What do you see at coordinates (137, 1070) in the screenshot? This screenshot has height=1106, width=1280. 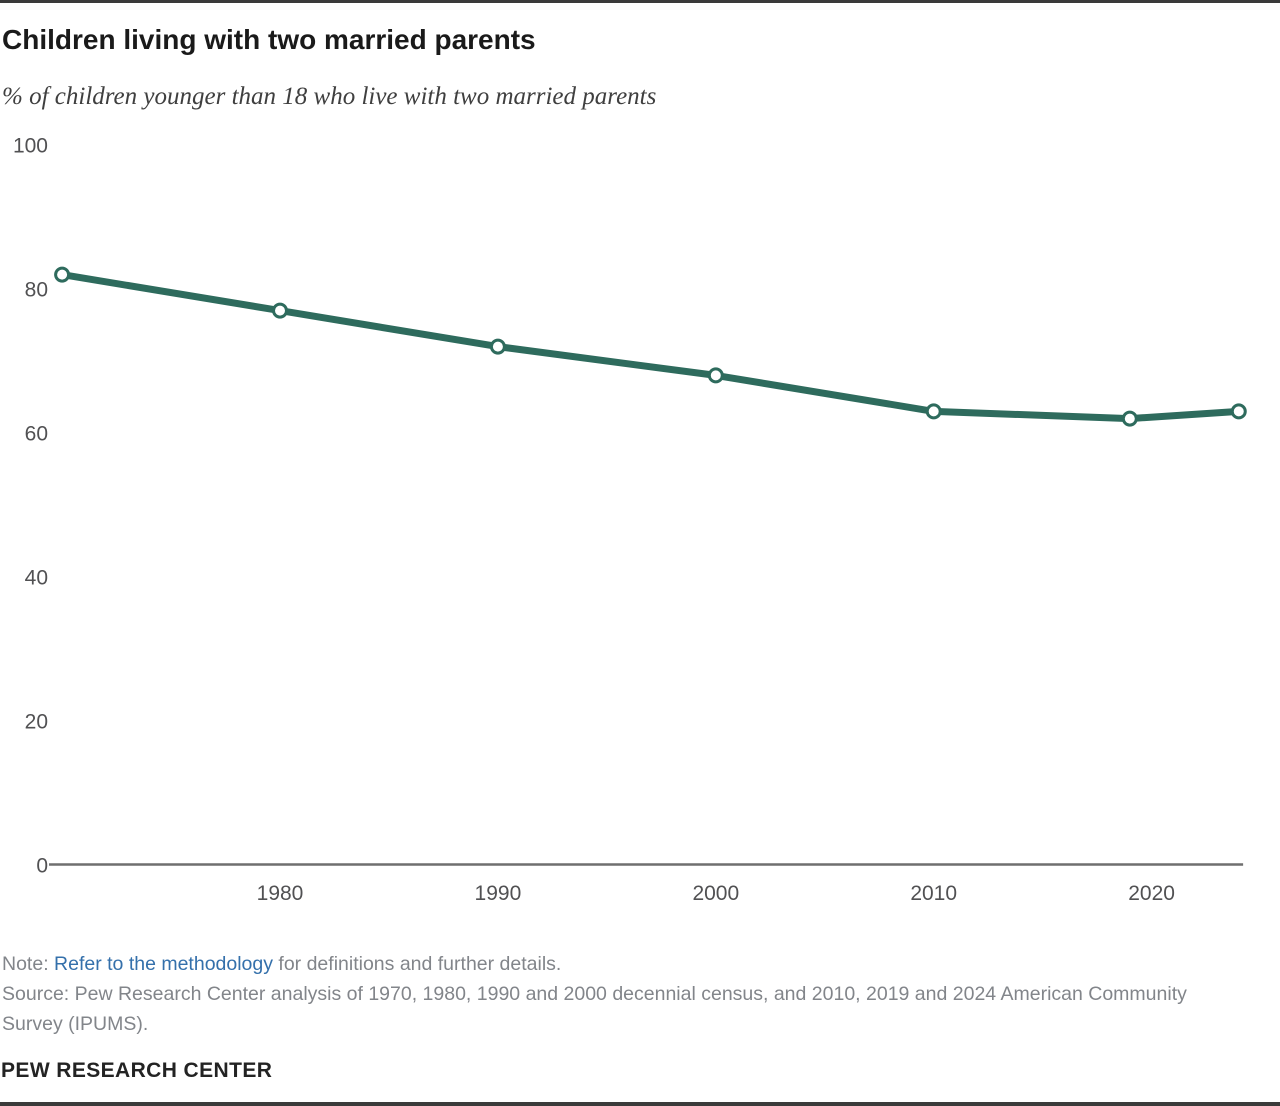 I see `pew-research-center-wordmark: PEW RESEARCH CENTER` at bounding box center [137, 1070].